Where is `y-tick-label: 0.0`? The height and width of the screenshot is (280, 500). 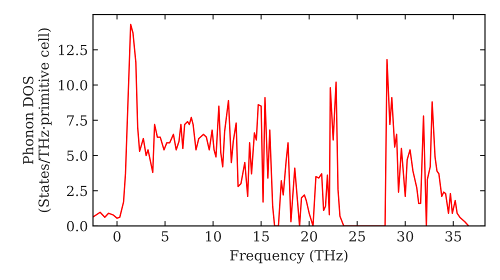
y-tick-label: 0.0 is located at coordinates (77, 226).